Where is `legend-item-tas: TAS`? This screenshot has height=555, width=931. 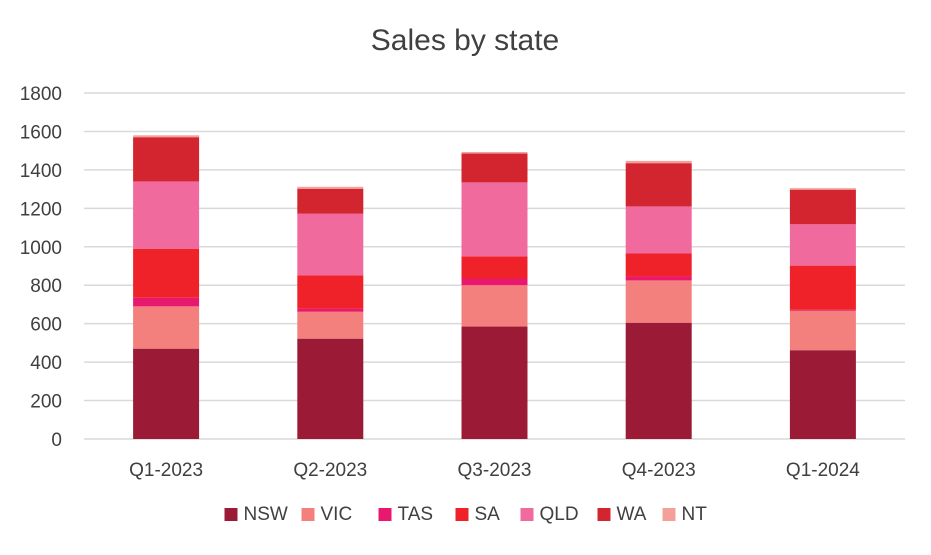 legend-item-tas: TAS is located at coordinates (406, 514).